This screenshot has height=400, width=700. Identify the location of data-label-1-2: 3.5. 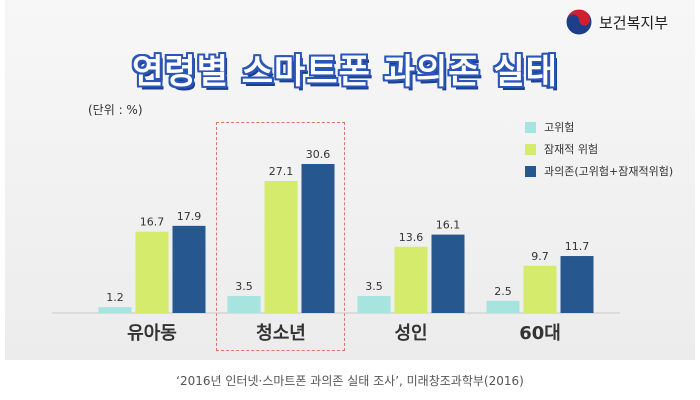
(244, 286).